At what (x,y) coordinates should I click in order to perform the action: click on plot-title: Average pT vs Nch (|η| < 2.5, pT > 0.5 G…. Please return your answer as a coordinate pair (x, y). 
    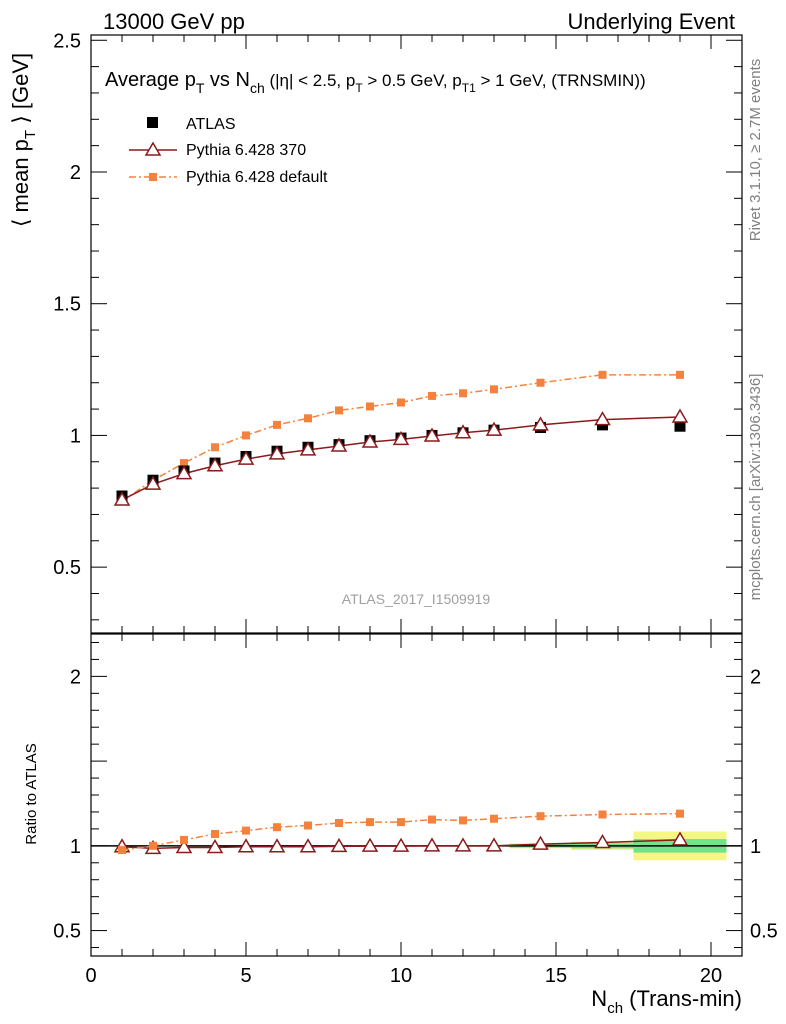
    Looking at the image, I should click on (375, 82).